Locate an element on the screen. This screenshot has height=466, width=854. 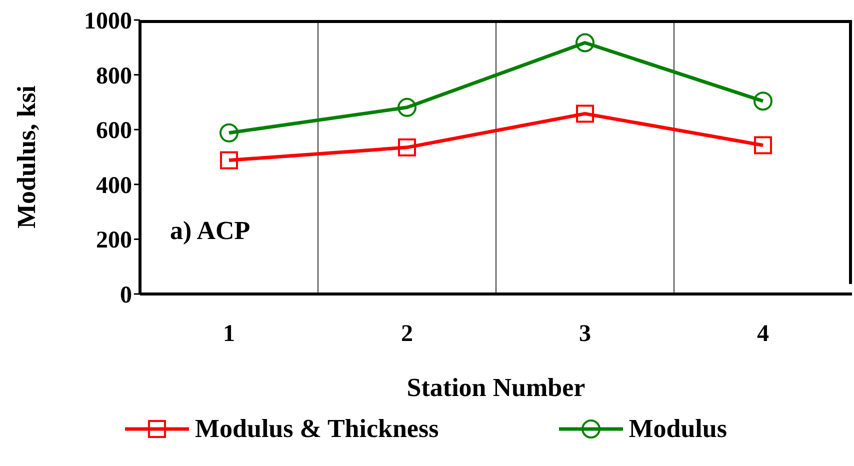
x-axis-title: Station Number is located at coordinates (496, 387).